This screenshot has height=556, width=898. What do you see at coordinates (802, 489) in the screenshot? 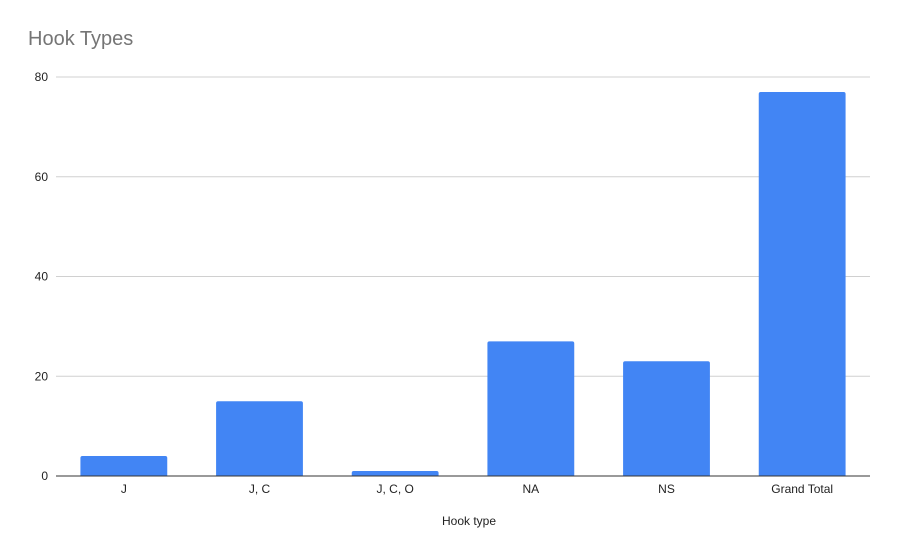
I see `x-tick-label: Grand Total` at bounding box center [802, 489].